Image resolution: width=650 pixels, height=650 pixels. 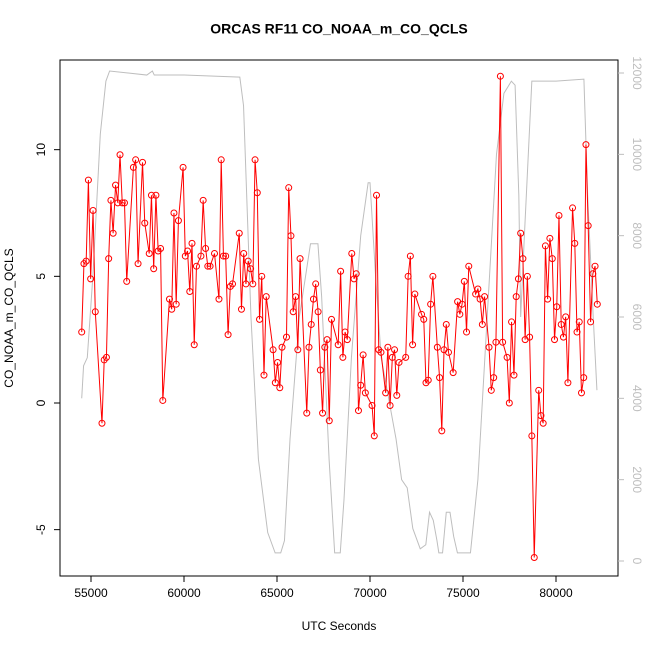 I want to click on x-tick-label: 65000, so click(x=277, y=593).